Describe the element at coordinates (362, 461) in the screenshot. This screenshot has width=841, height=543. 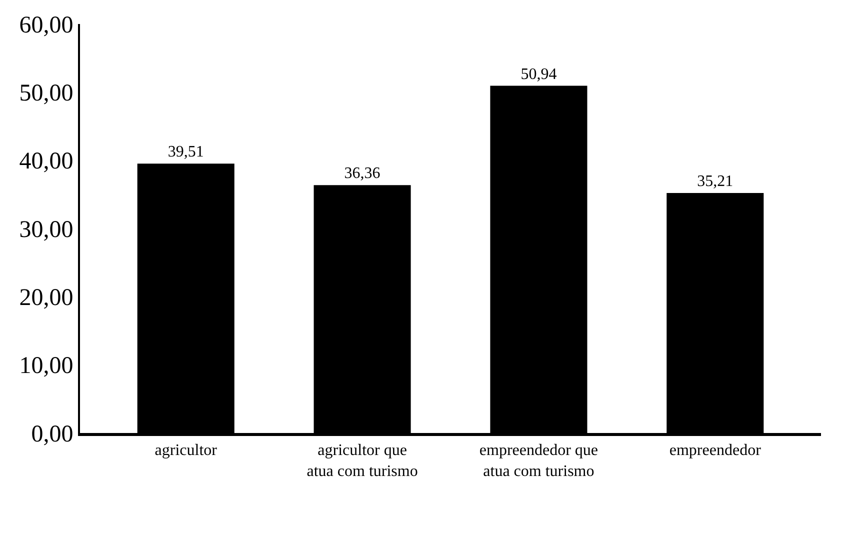
I see `x-tick-label: agricultor que atua com turismo` at that location.